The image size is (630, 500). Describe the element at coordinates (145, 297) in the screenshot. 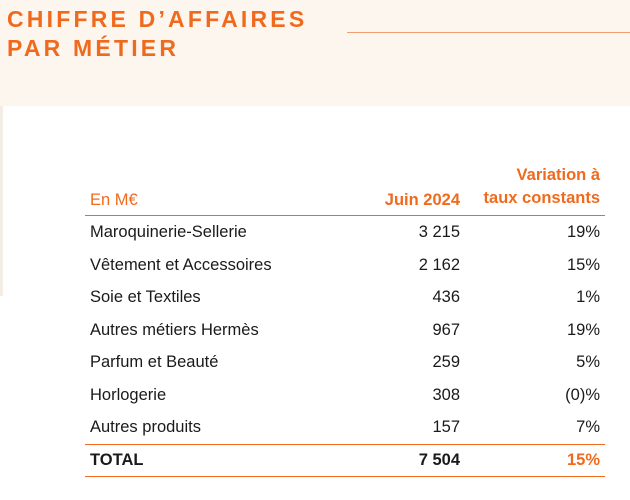

I see `row-label: Soie et Textiles` at that location.